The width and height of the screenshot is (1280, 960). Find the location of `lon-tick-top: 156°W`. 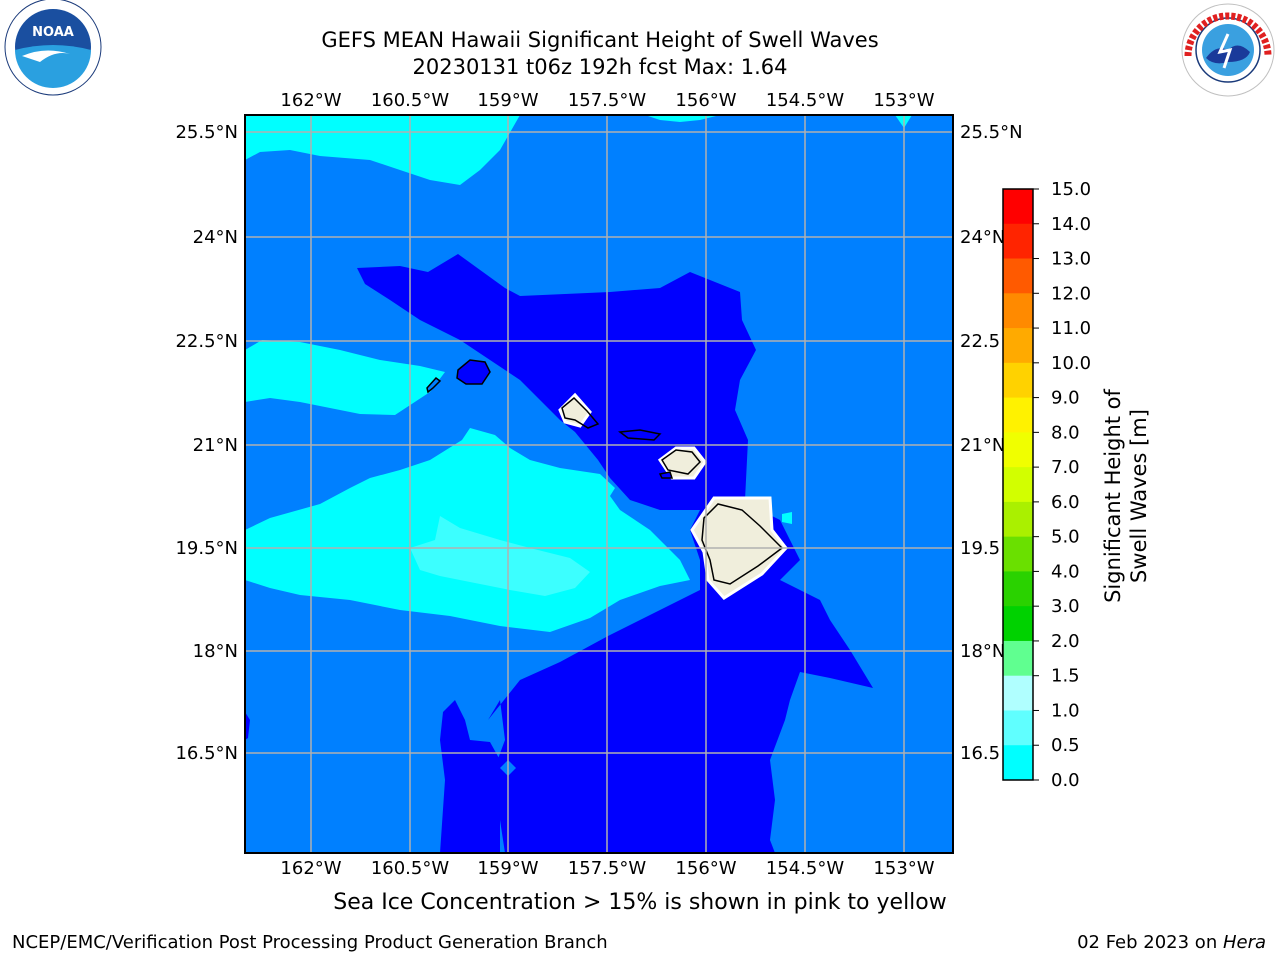

lon-tick-top: 156°W is located at coordinates (705, 100).